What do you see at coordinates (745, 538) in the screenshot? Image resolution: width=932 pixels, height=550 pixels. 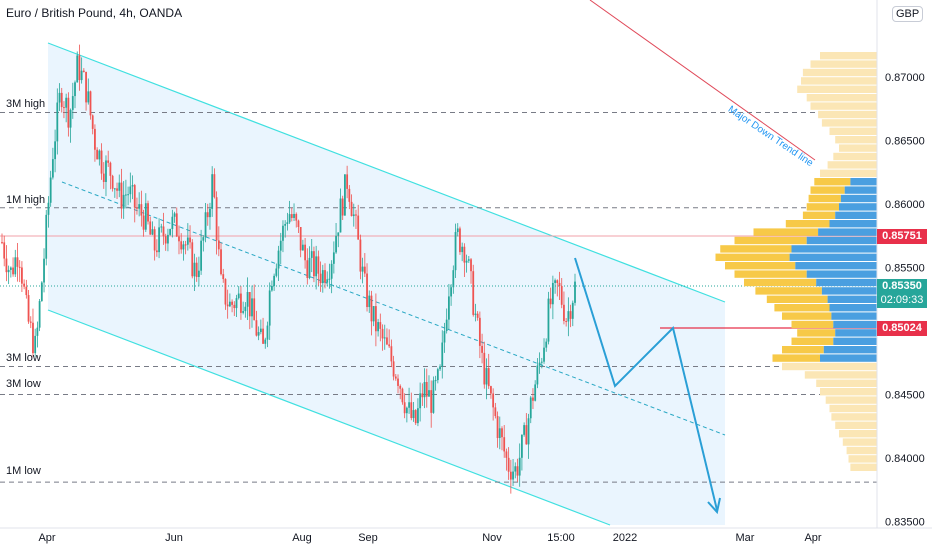 I see `x-tick-label: Mar` at bounding box center [745, 538].